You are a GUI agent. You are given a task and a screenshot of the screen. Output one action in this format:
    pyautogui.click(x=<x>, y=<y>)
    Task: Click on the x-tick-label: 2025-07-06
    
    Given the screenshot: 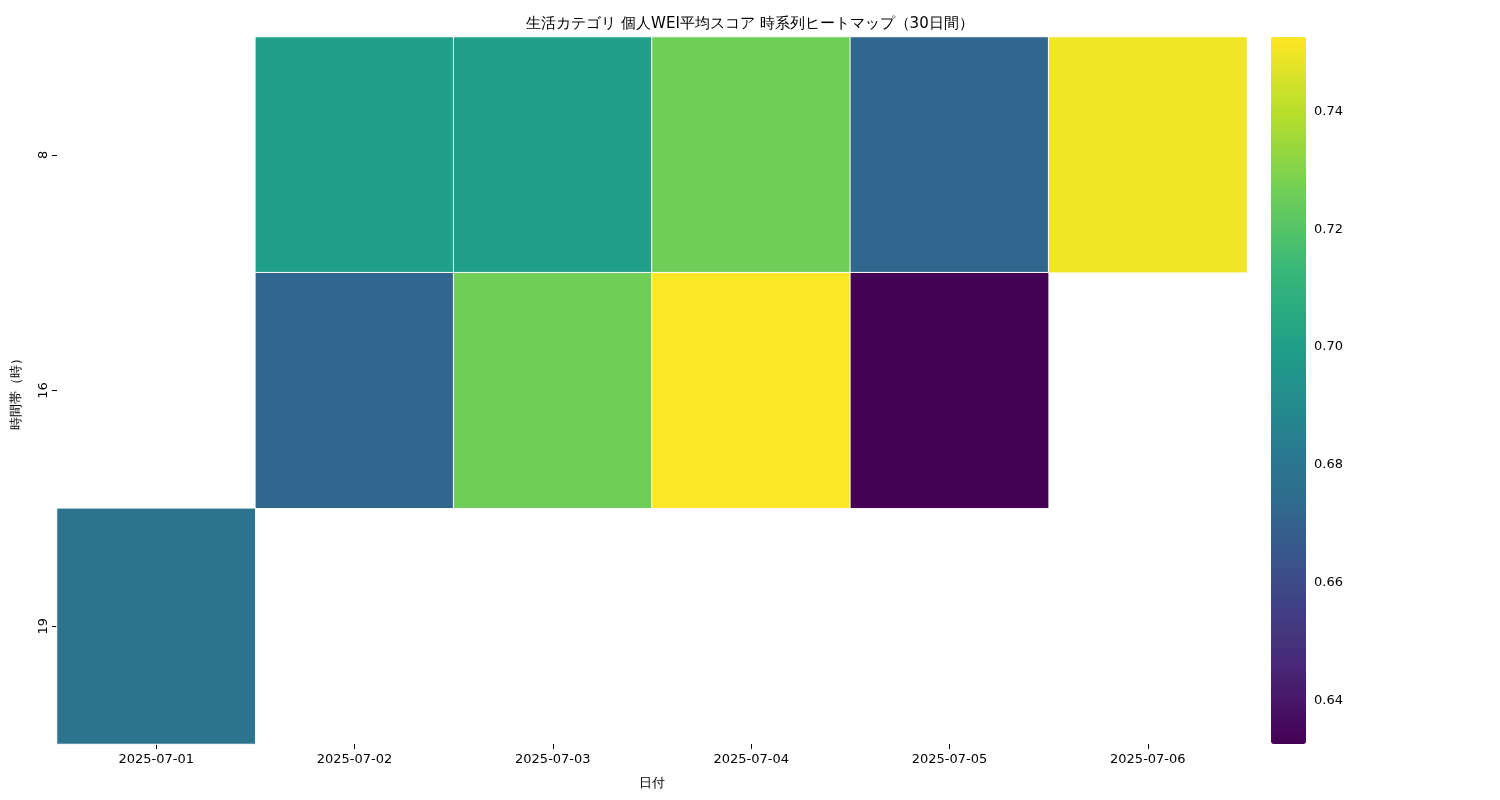 What is the action you would take?
    pyautogui.click(x=1148, y=758)
    